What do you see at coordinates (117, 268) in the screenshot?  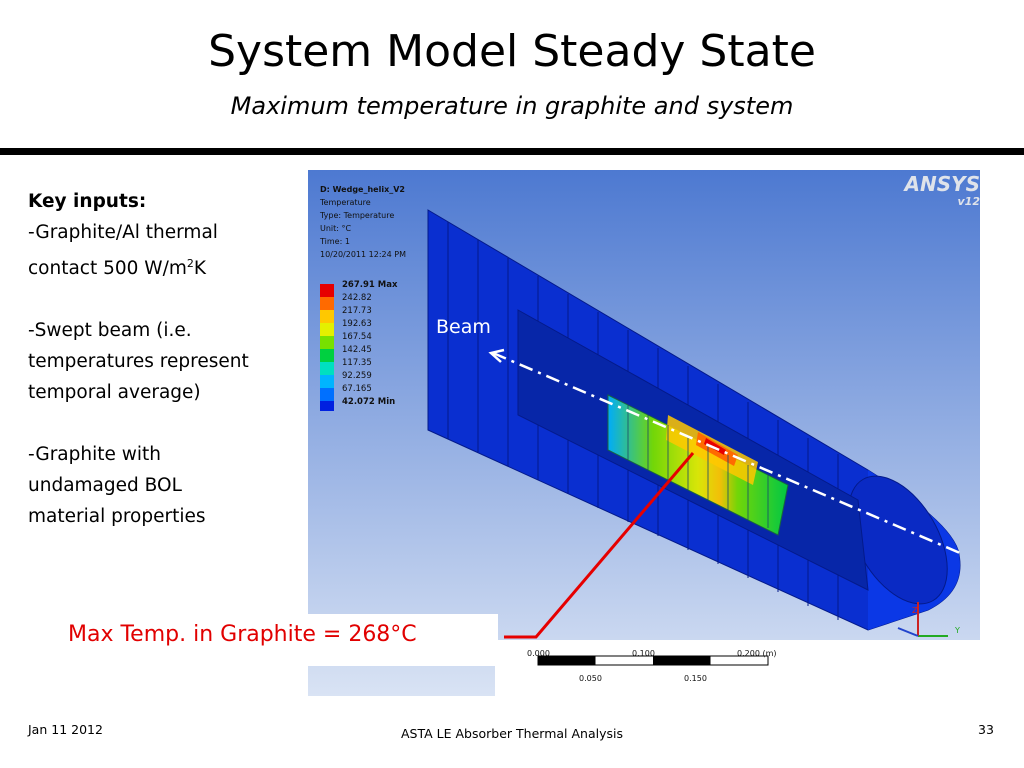 I see `thermal-contact-line2: contact 500 W/m2K` at bounding box center [117, 268].